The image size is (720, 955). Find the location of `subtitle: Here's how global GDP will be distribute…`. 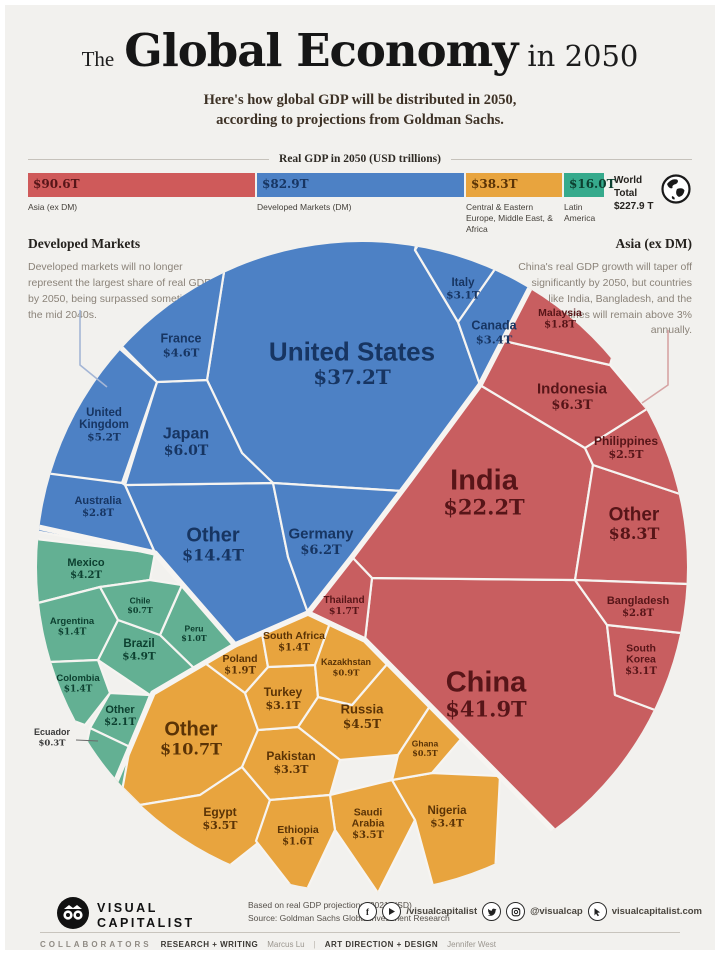

subtitle: Here's how global GDP will be distribute… is located at coordinates (360, 110).